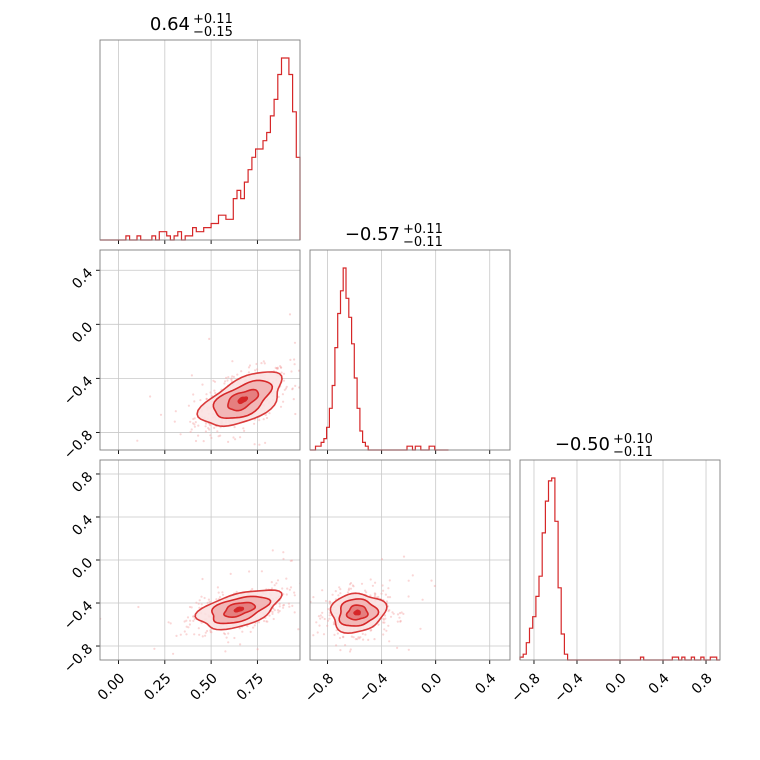  I want to click on x-tick-label: 0.4, so click(485, 683).